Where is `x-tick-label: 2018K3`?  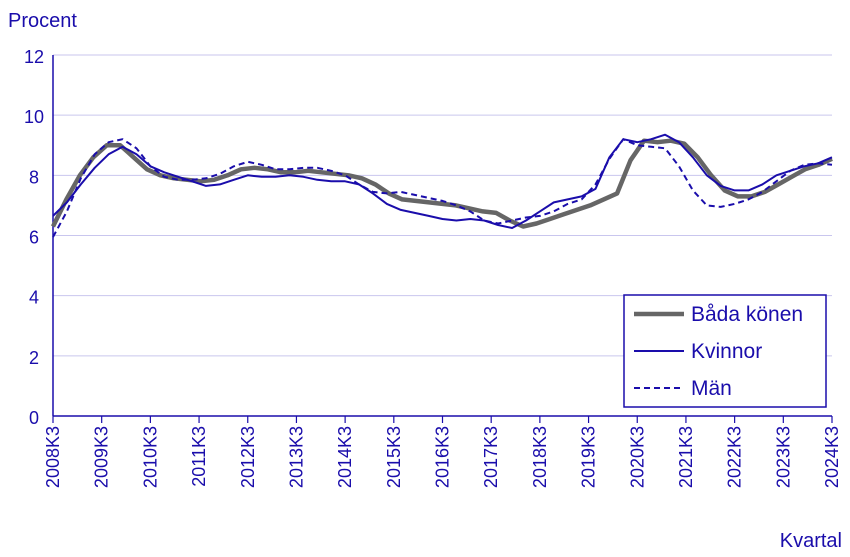
x-tick-label: 2018K3 is located at coordinates (540, 457).